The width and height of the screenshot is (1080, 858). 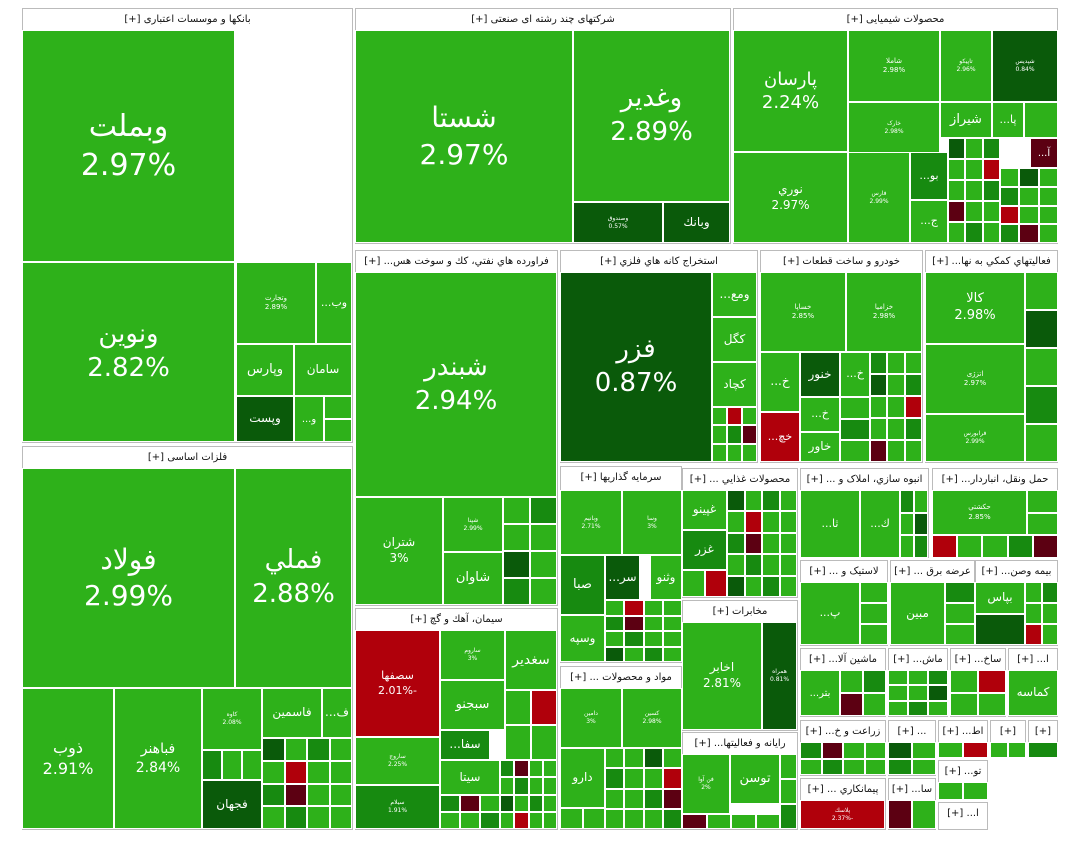 I want to click on stock-name: فاسمين, so click(x=292, y=712).